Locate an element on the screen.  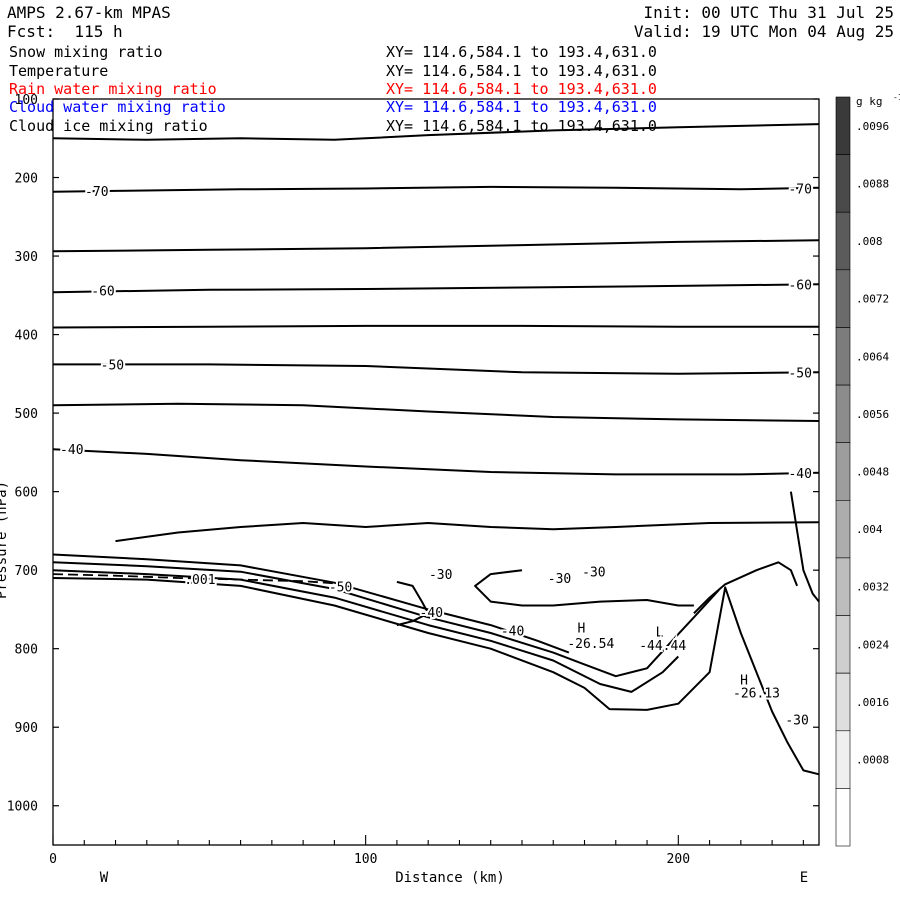
contour-label: -60 is located at coordinates (102, 292).